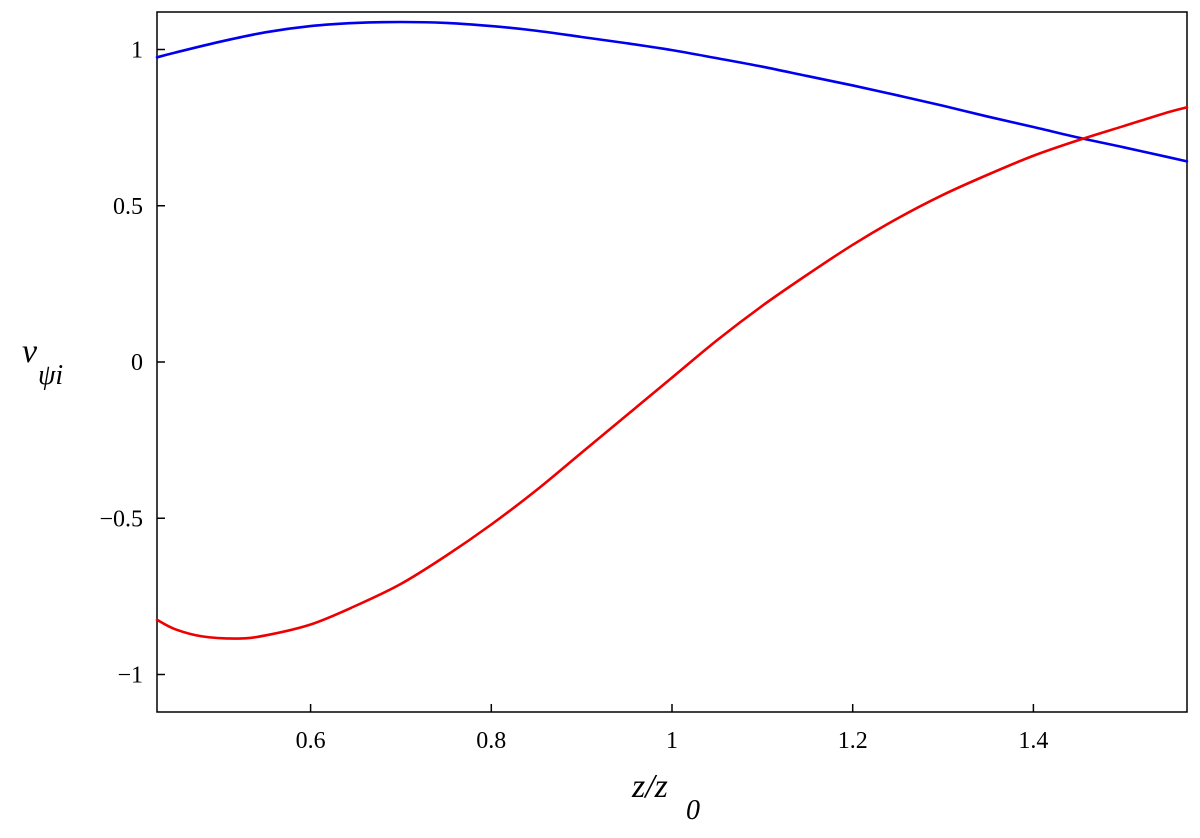 The height and width of the screenshot is (838, 1200). I want to click on x-axis-label: z/z 0, so click(665, 797).